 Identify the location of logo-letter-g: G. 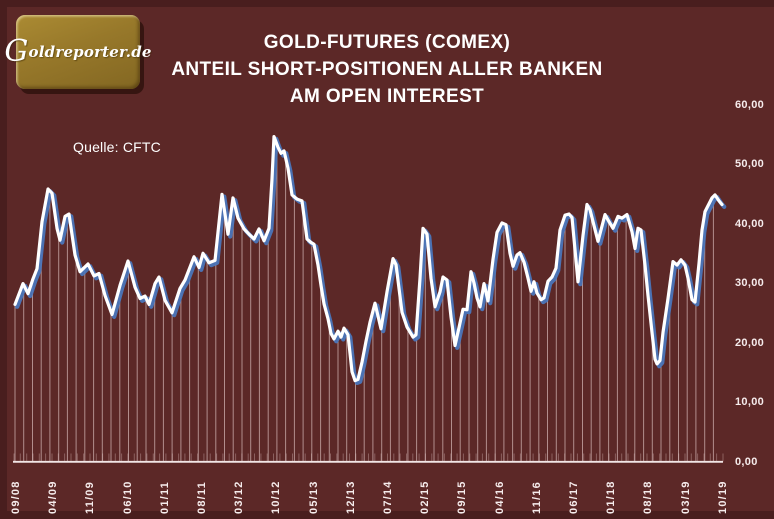
(16, 51).